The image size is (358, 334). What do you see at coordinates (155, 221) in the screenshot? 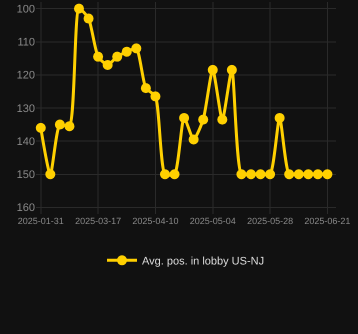
I see `x-tick-label: 2025-04-10` at bounding box center [155, 221].